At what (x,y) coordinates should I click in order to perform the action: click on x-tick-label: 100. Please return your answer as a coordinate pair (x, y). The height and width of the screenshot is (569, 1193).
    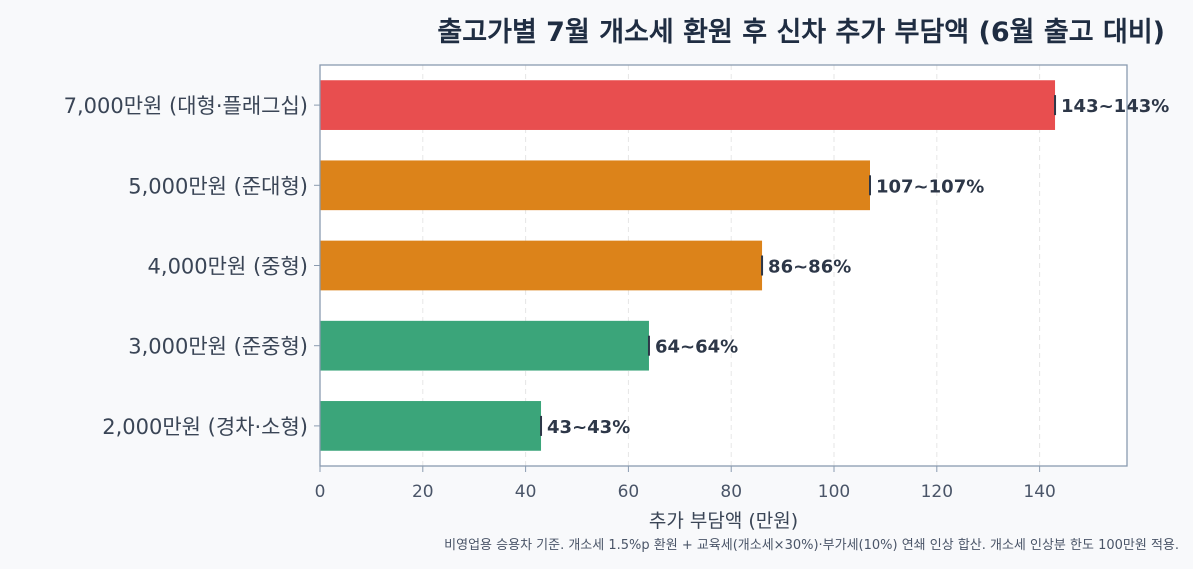
    Looking at the image, I should click on (834, 492).